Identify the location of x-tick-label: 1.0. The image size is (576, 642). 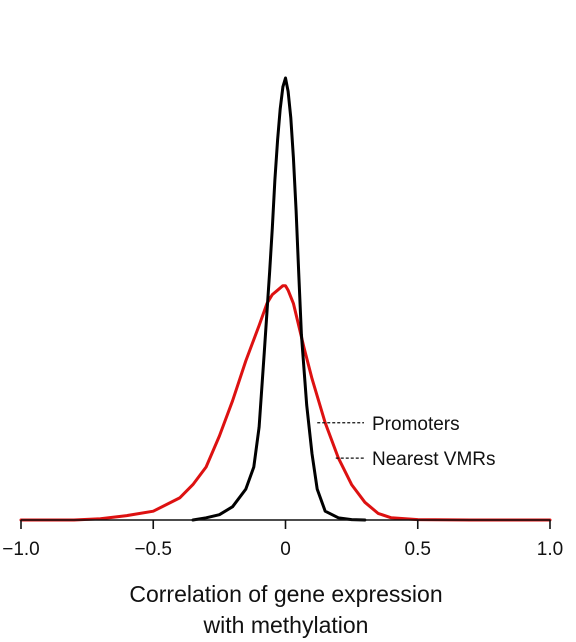
(550, 549).